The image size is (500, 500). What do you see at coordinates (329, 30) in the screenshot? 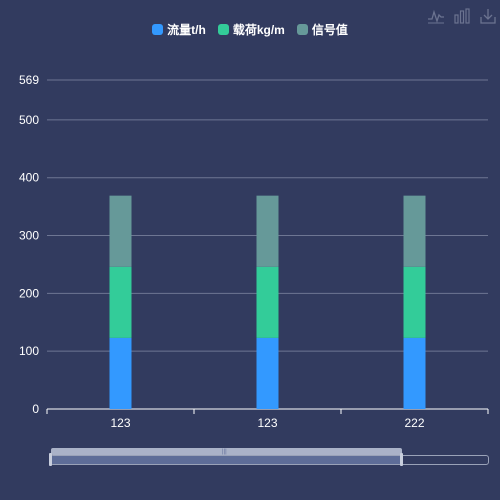
I see `legend-label-signal: 信号值` at bounding box center [329, 30].